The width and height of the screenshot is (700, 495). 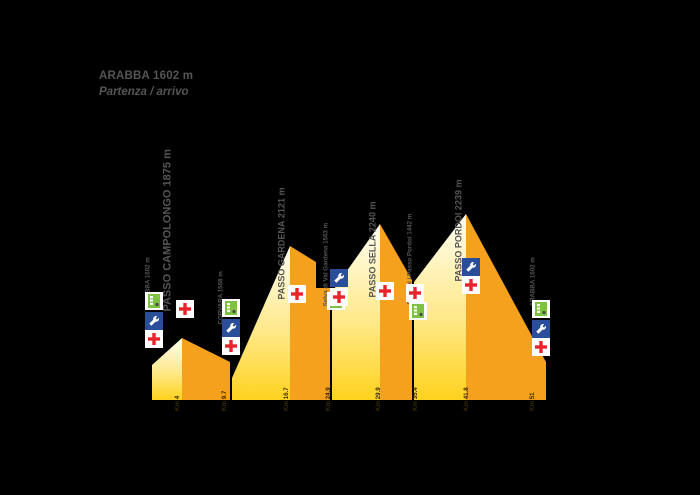 I want to click on km-marker: Km 41.8, so click(x=466, y=399).